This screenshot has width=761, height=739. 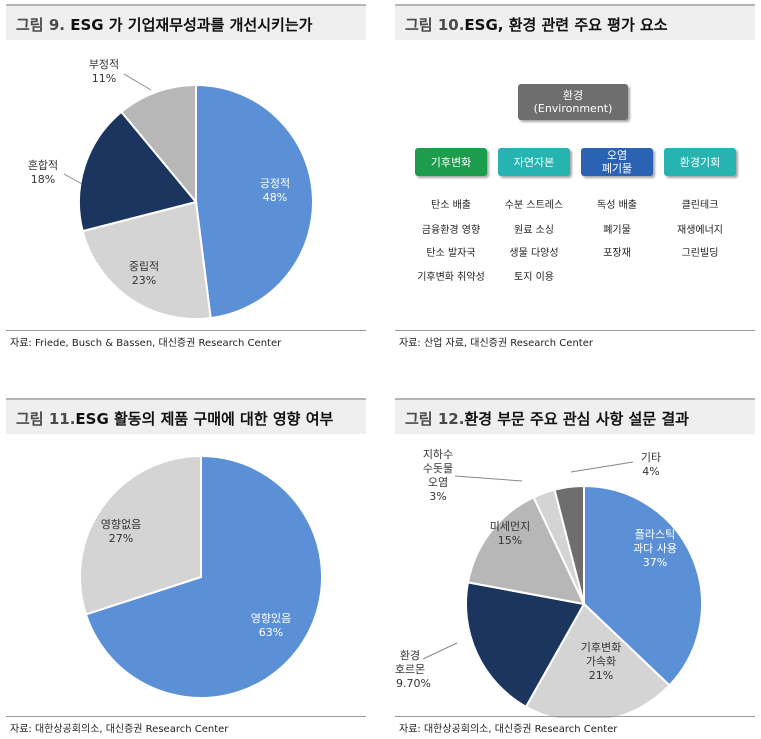 I want to click on climate-item-4: 기후변화 취약성, so click(x=451, y=277).